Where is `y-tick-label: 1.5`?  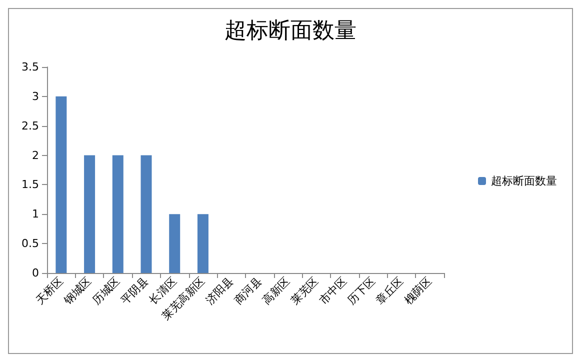
y-tick-label: 1.5 is located at coordinates (30, 185).